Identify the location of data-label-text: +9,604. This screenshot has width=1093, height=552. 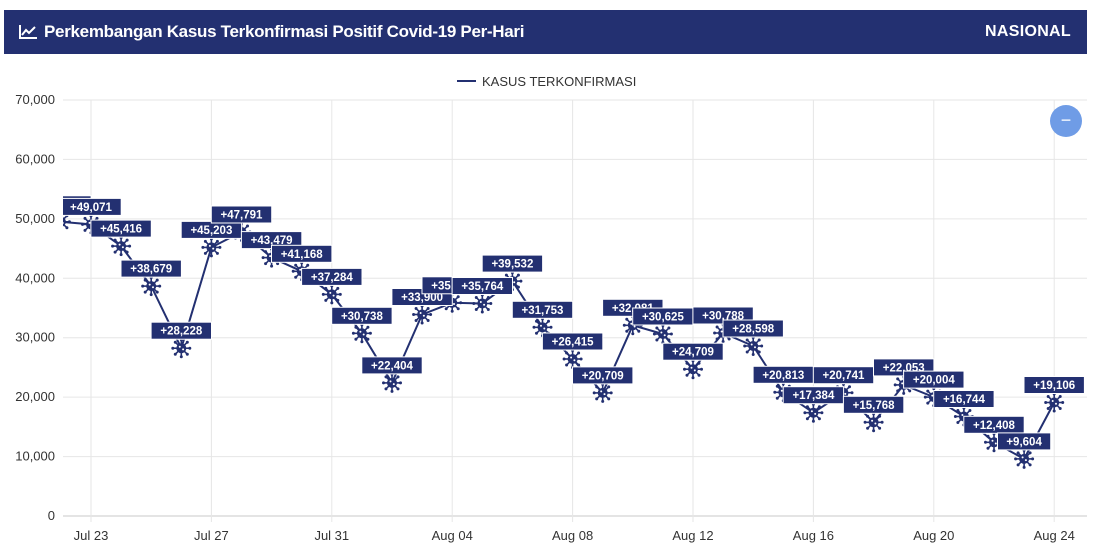
(1024, 442).